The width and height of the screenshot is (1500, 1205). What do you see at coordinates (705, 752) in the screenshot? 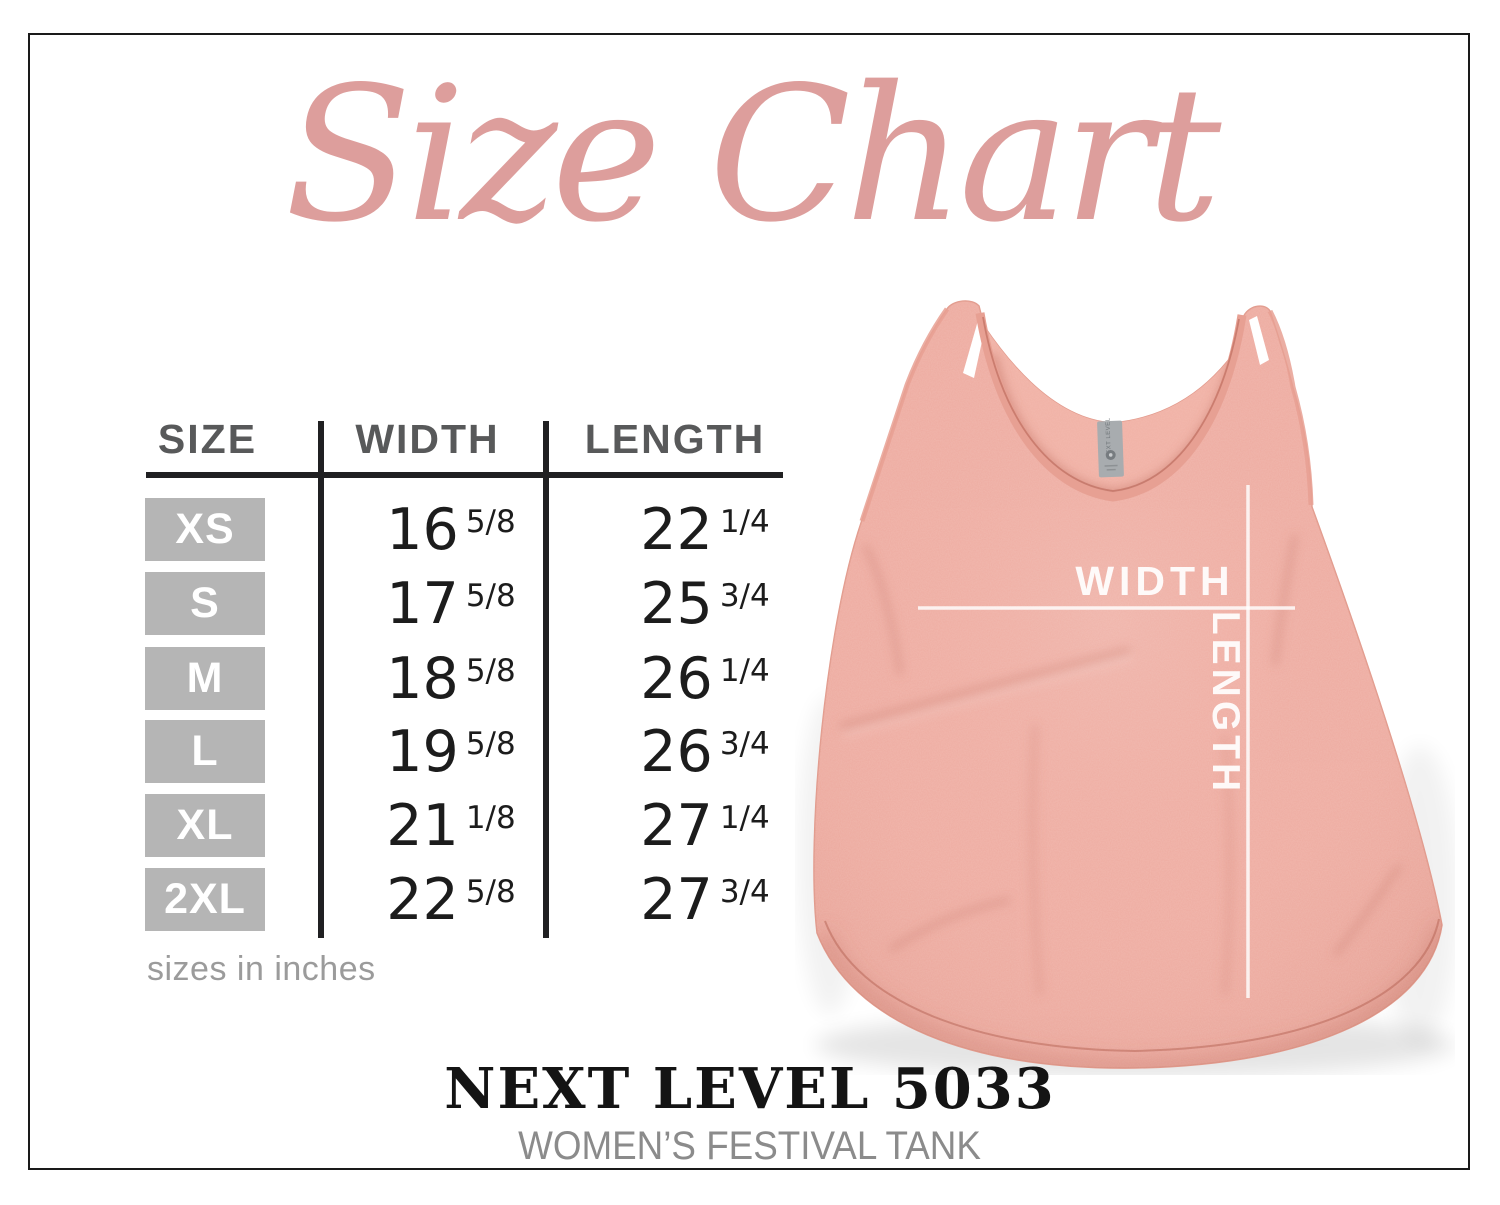
I see `length-value: 26 3/4` at bounding box center [705, 752].